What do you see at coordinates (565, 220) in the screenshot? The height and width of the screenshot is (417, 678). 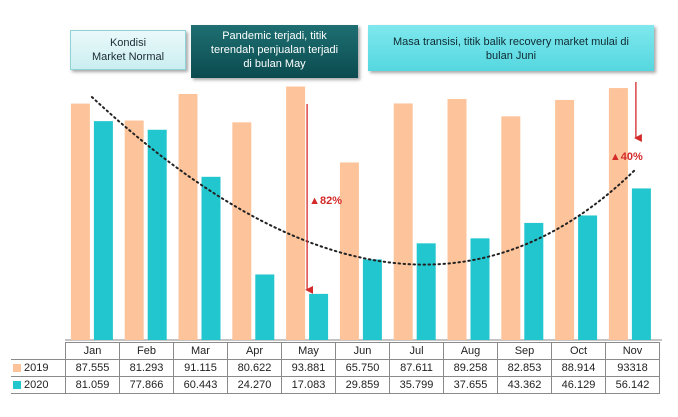 I see `bar-2019-oct` at bounding box center [565, 220].